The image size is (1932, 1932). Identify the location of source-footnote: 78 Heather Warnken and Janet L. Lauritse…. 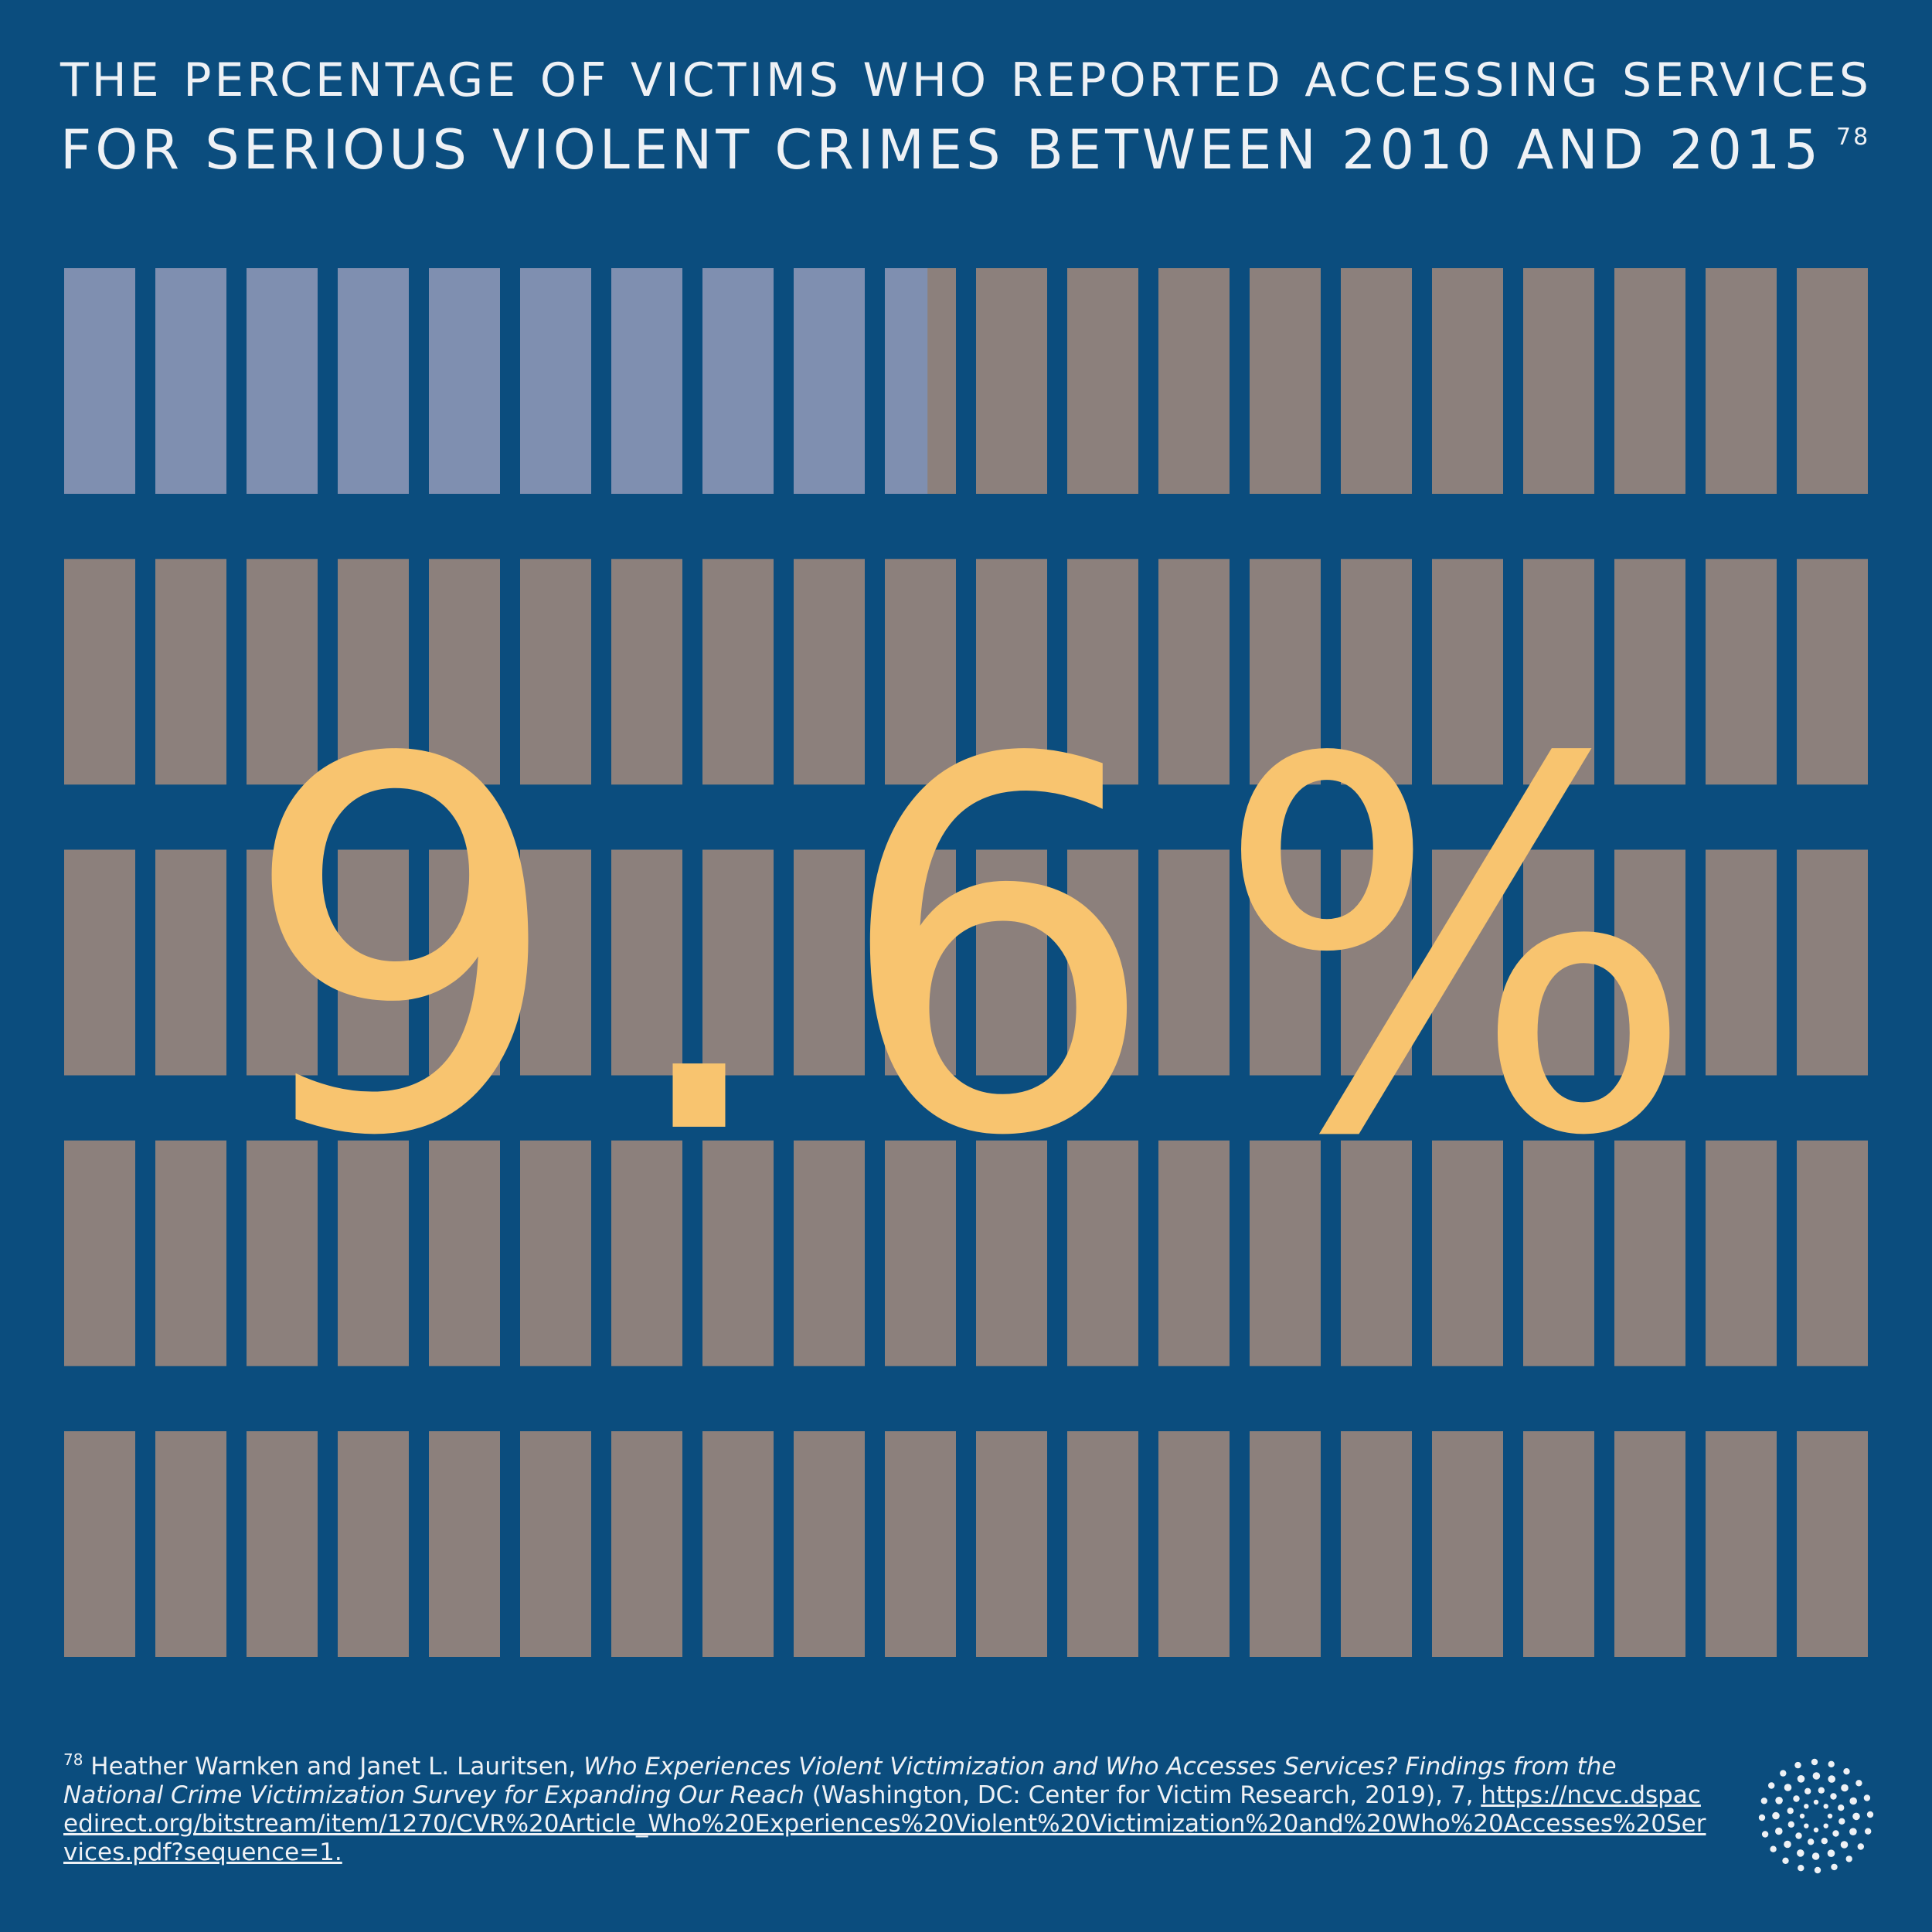
(886, 1810).